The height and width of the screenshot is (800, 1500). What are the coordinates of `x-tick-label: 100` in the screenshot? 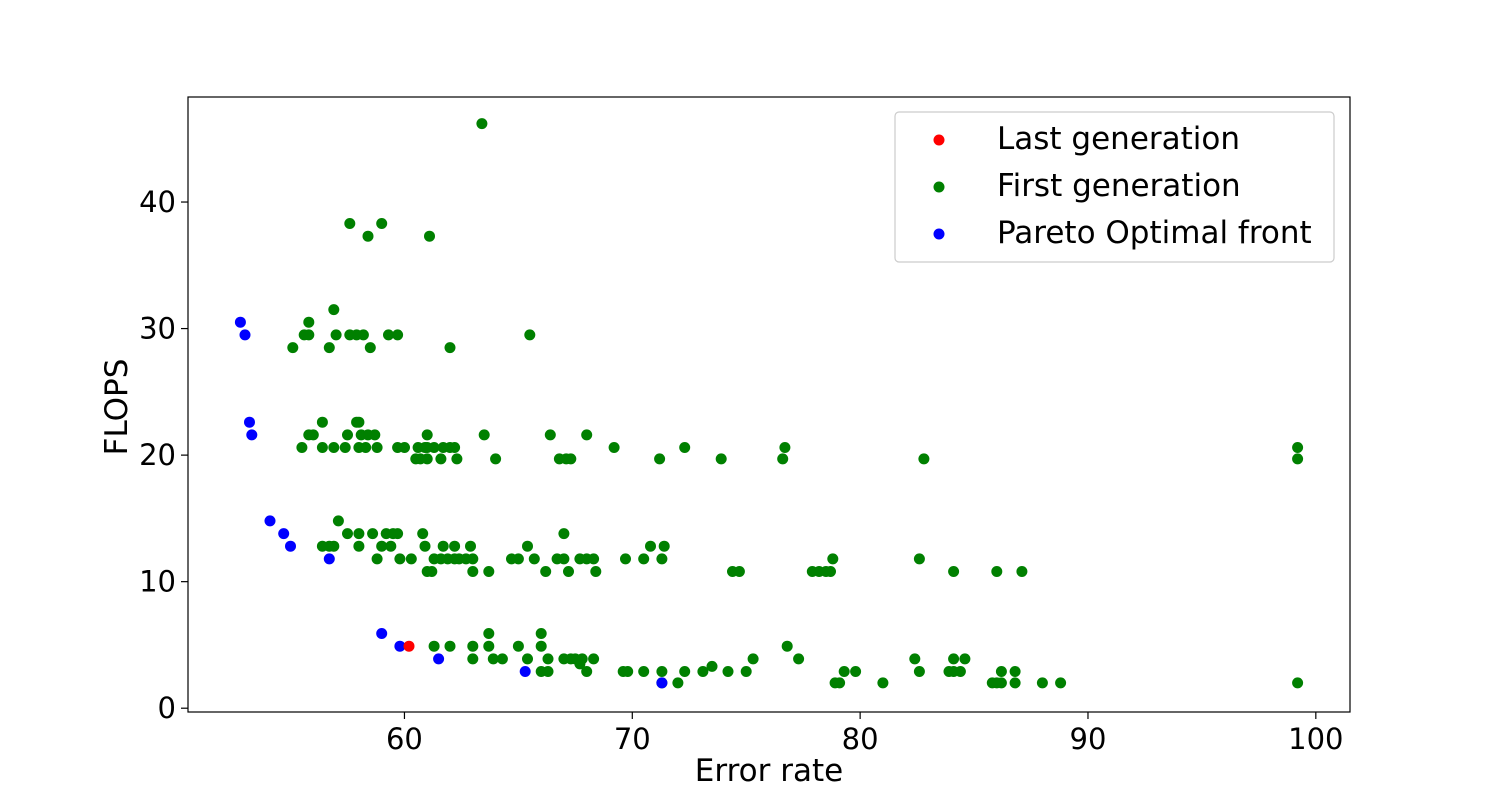 It's located at (1315, 739).